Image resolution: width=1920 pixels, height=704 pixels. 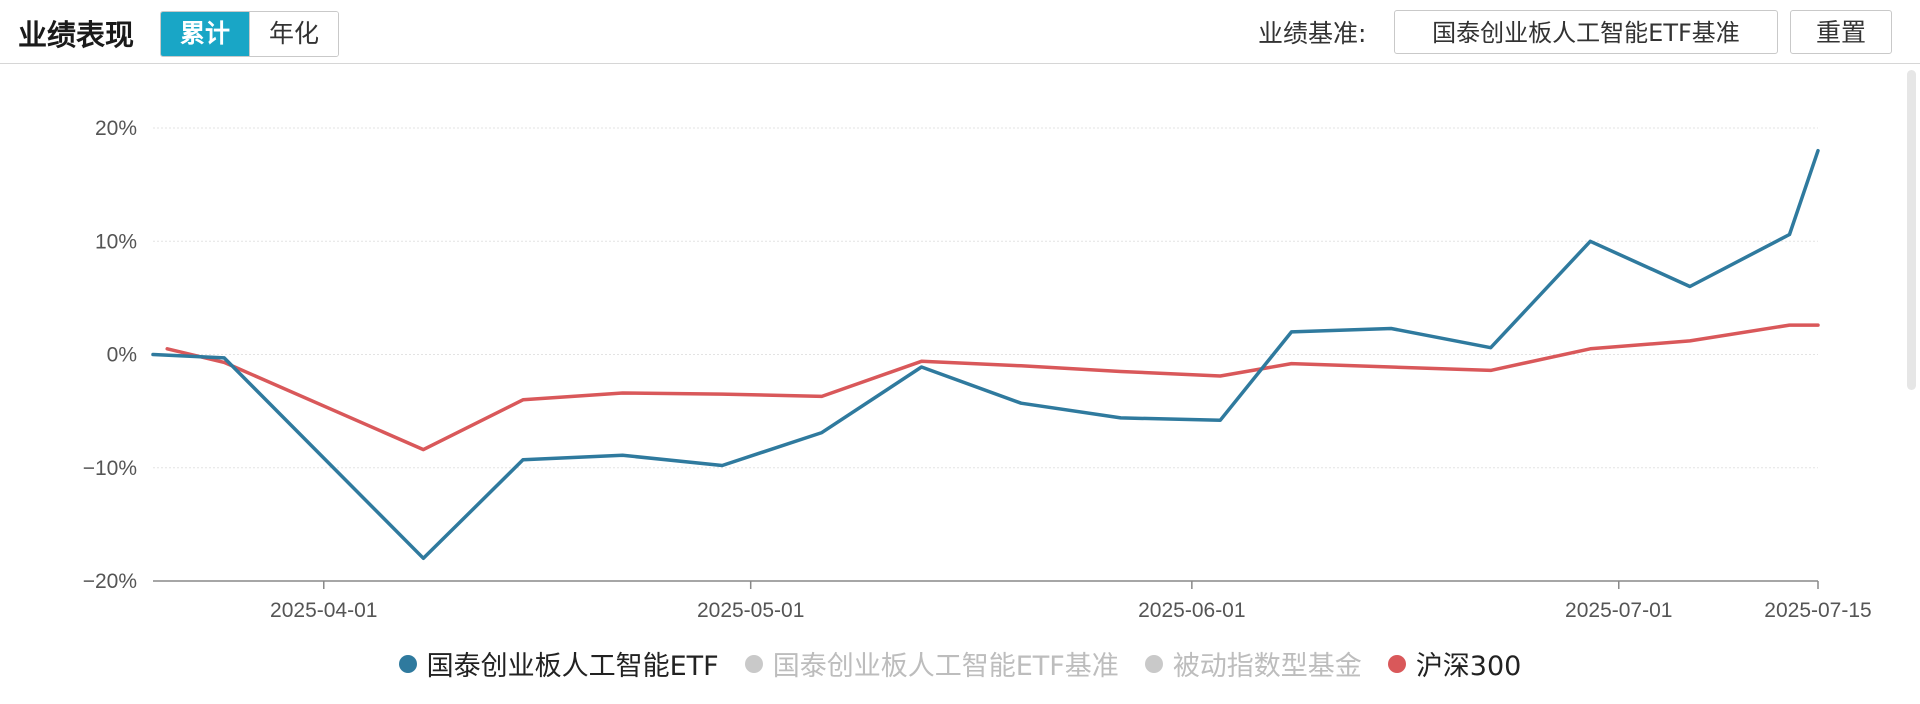 What do you see at coordinates (1841, 32) in the screenshot?
I see `reset-button: 重置` at bounding box center [1841, 32].